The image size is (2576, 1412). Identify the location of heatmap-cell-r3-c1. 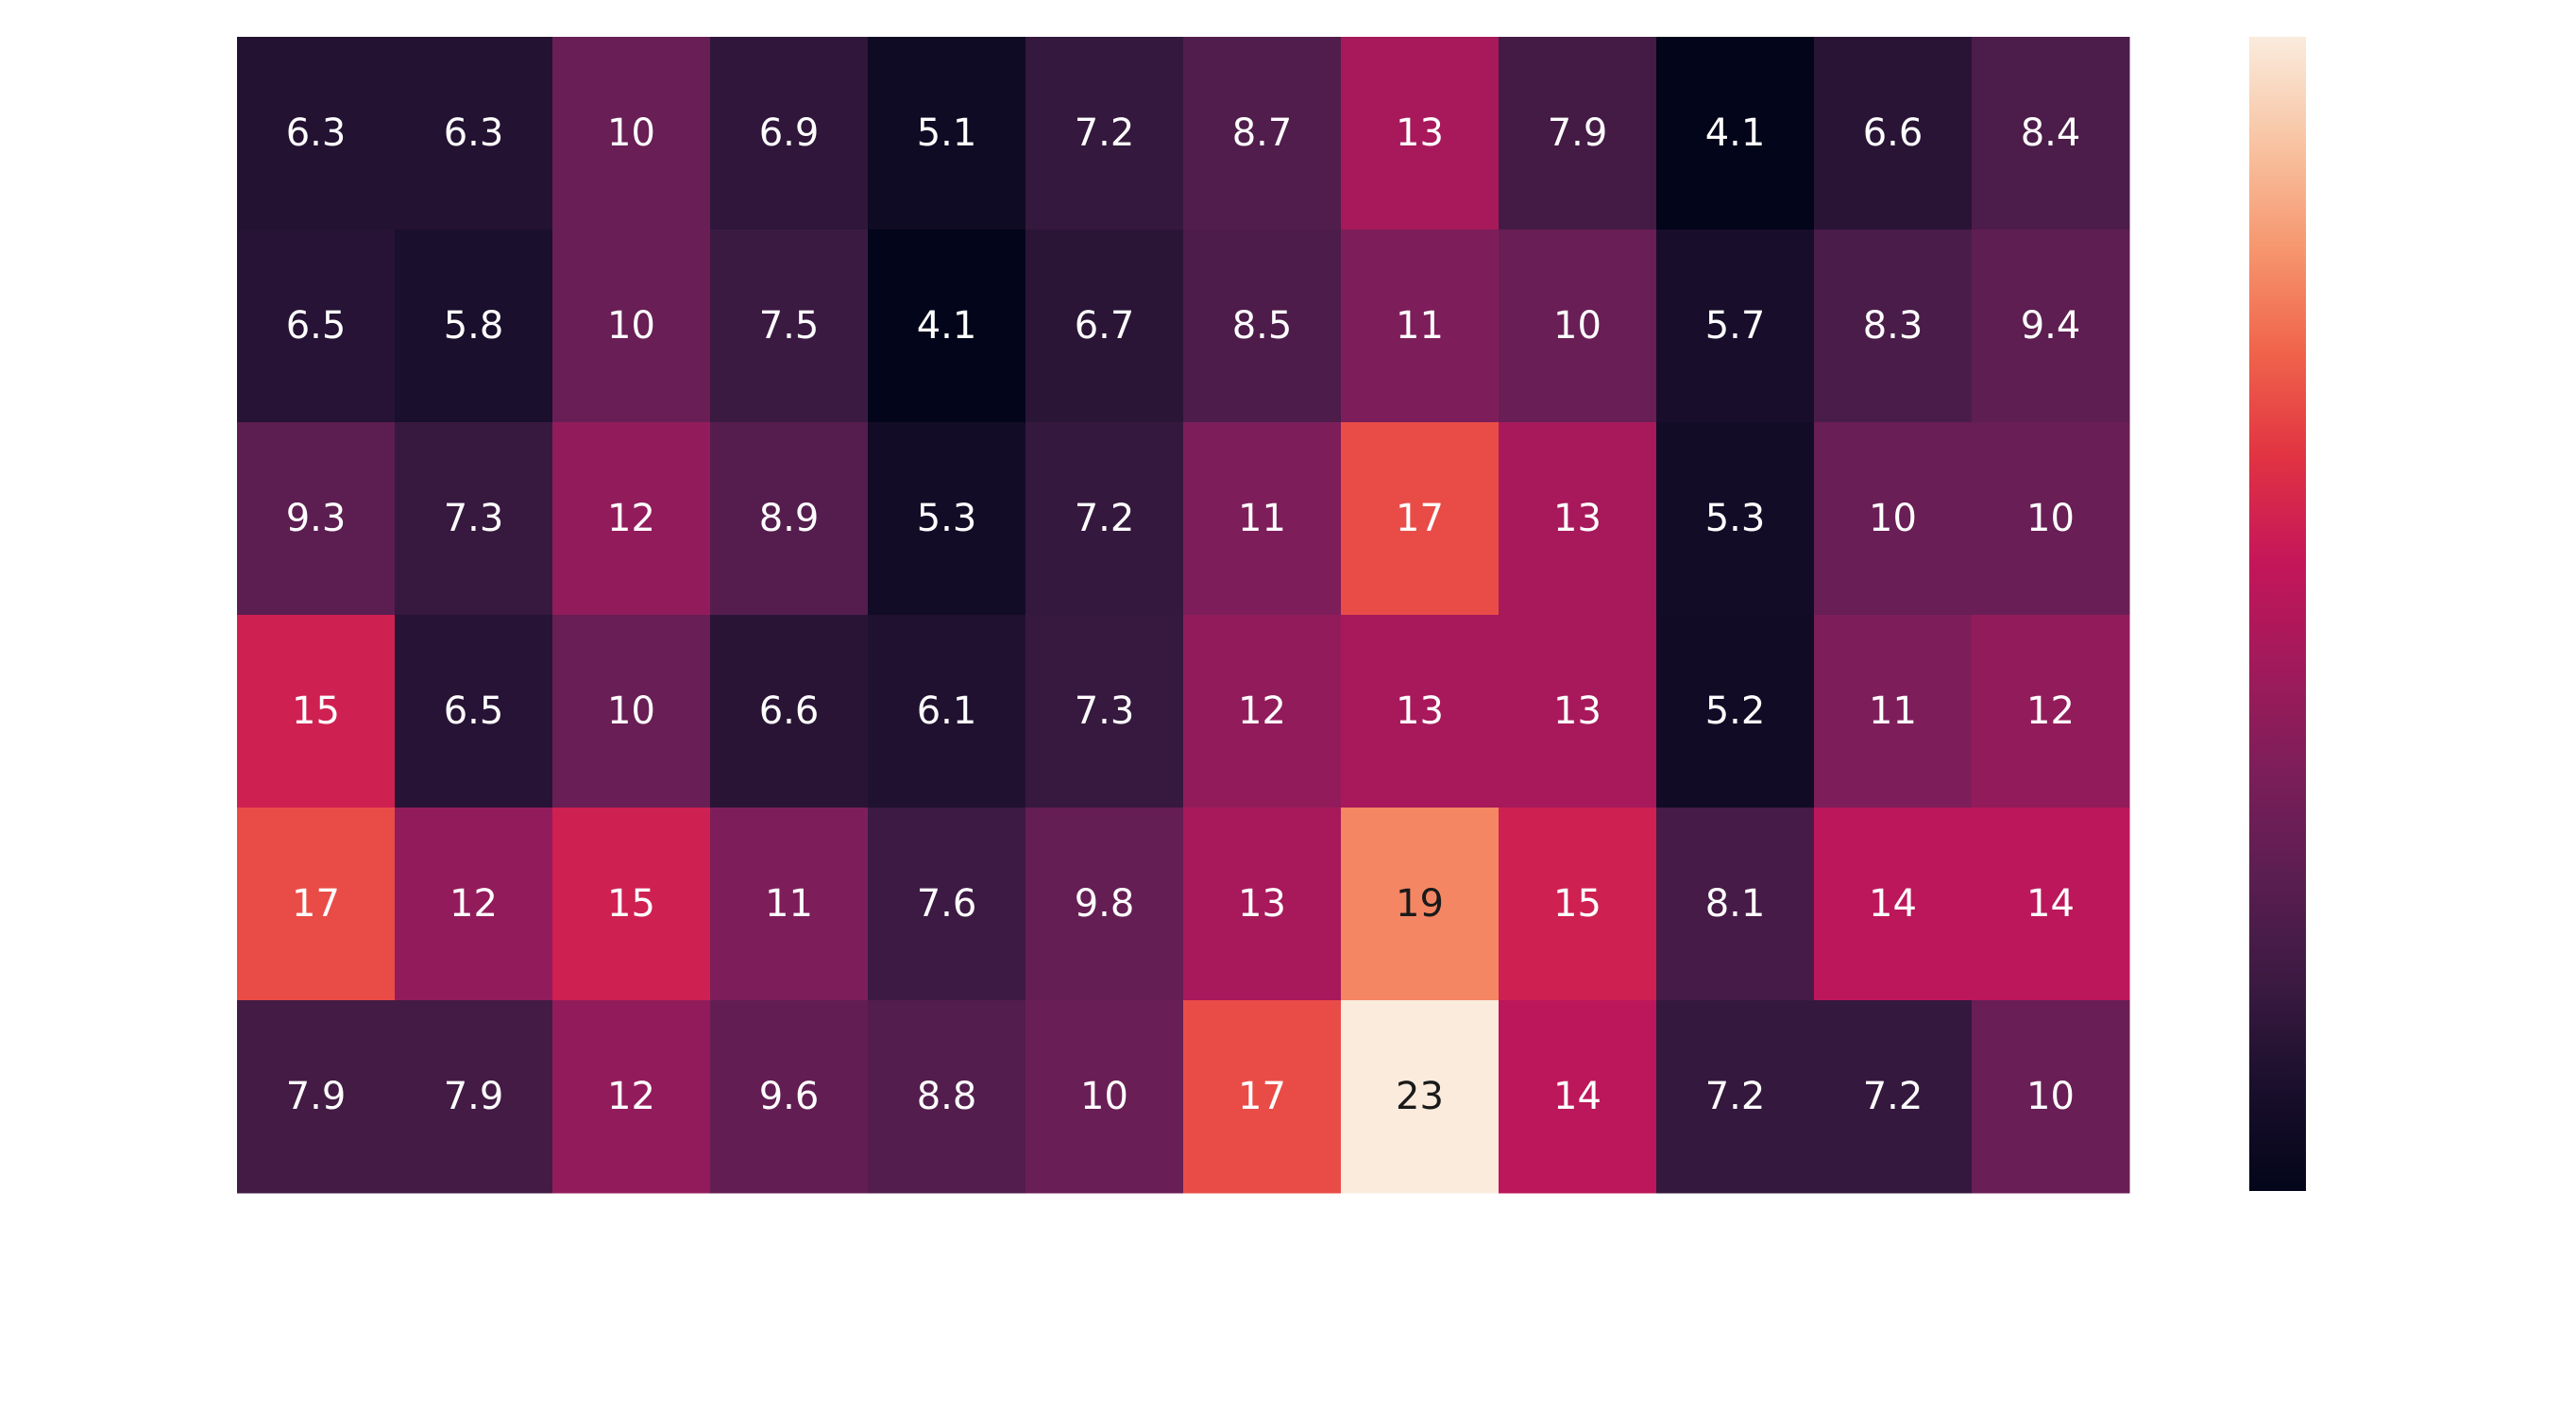
(474, 711).